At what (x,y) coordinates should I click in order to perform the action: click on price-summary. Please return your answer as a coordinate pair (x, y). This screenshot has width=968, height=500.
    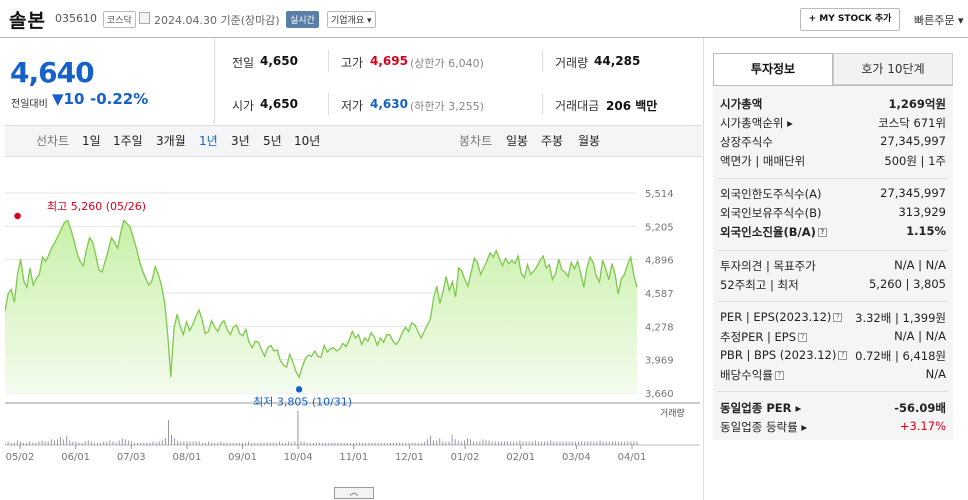
    Looking at the image, I should click on (107, 81).